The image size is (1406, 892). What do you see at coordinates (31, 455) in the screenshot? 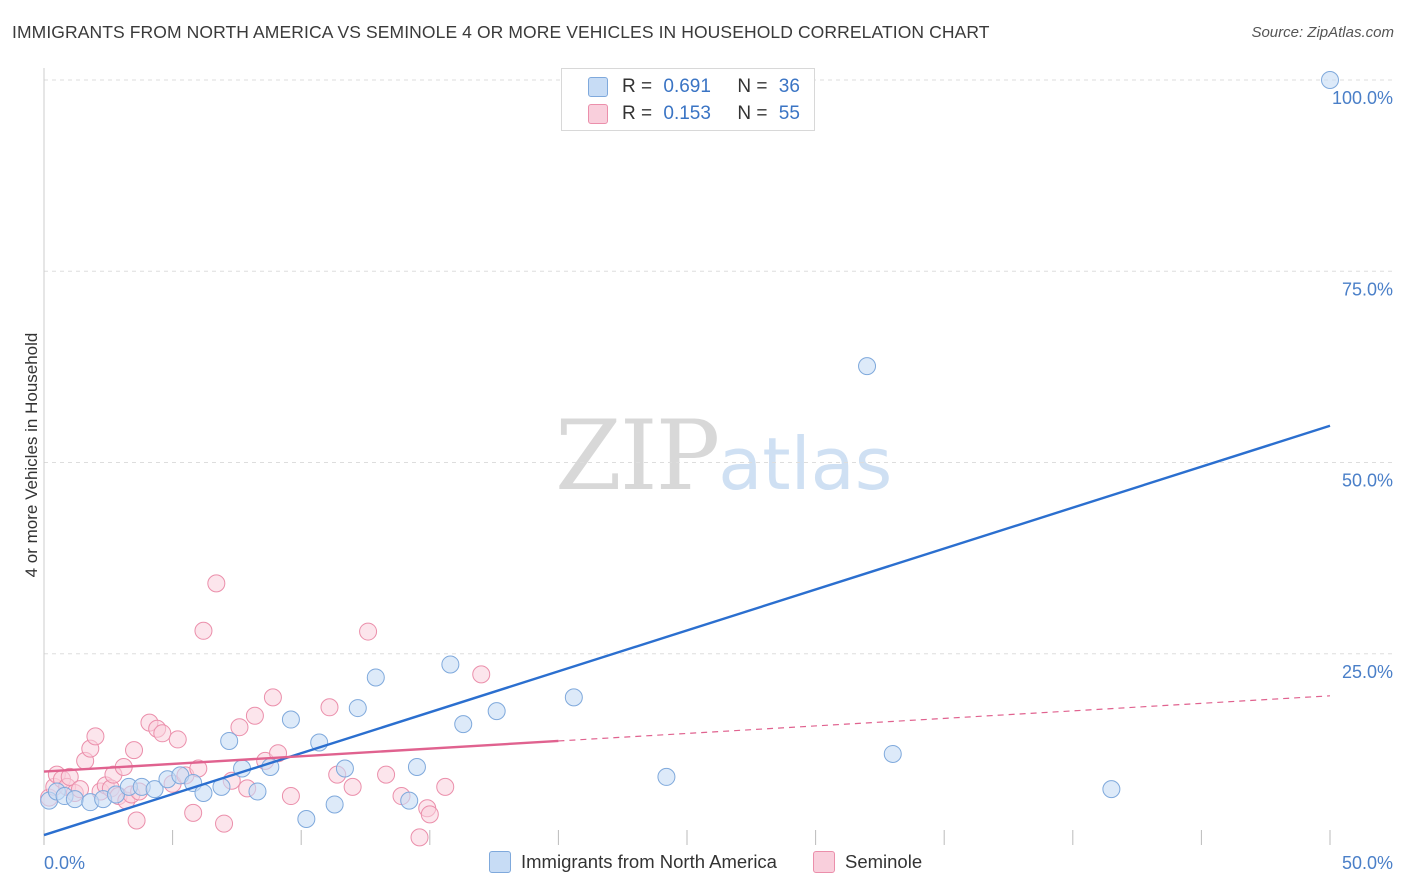
I see `y-axis-label: 4 or more Vehicles in Household` at bounding box center [31, 455].